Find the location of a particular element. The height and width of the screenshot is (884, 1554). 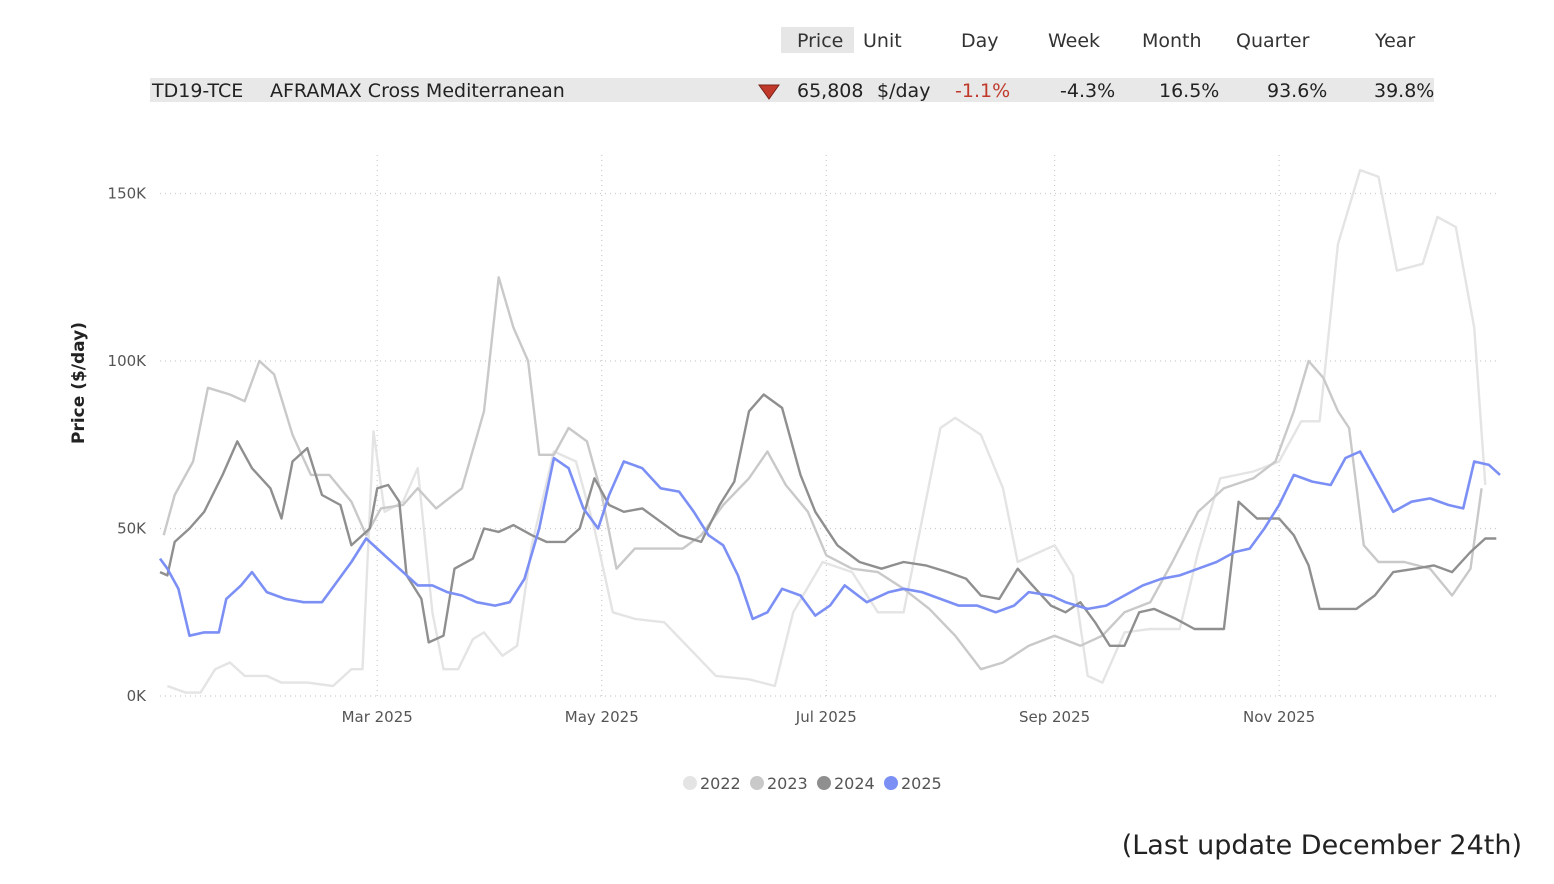

week-change: -4.3% is located at coordinates (1088, 91).